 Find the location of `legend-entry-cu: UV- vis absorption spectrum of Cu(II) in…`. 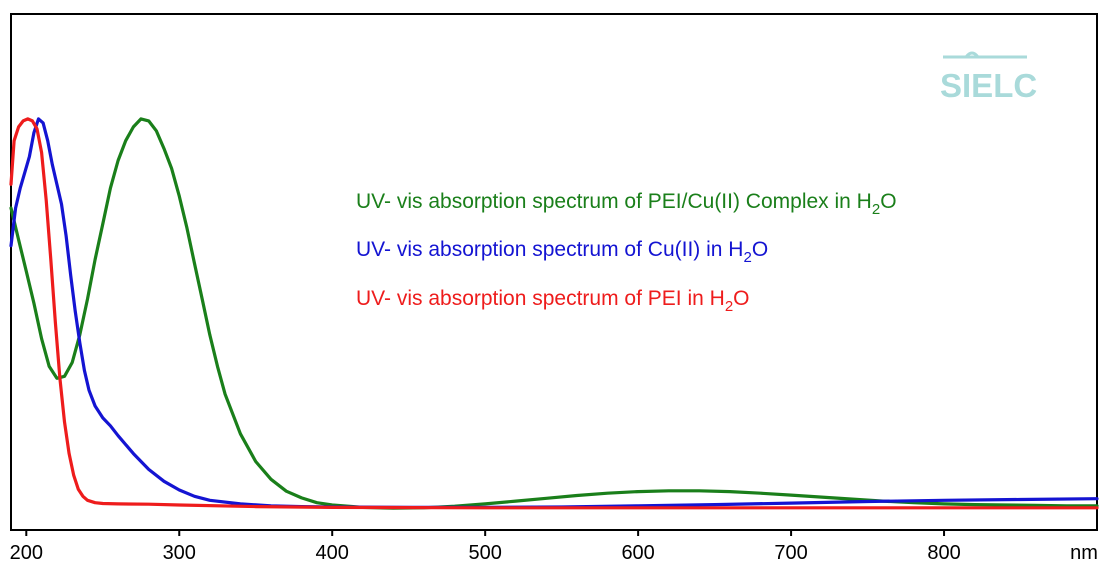

legend-entry-cu: UV- vis absorption spectrum of Cu(II) in… is located at coordinates (562, 252).